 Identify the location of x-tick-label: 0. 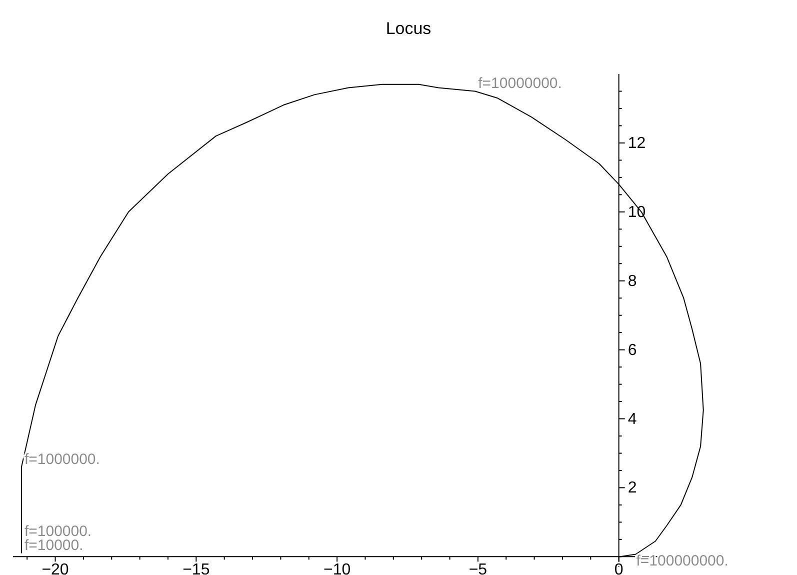
(619, 568).